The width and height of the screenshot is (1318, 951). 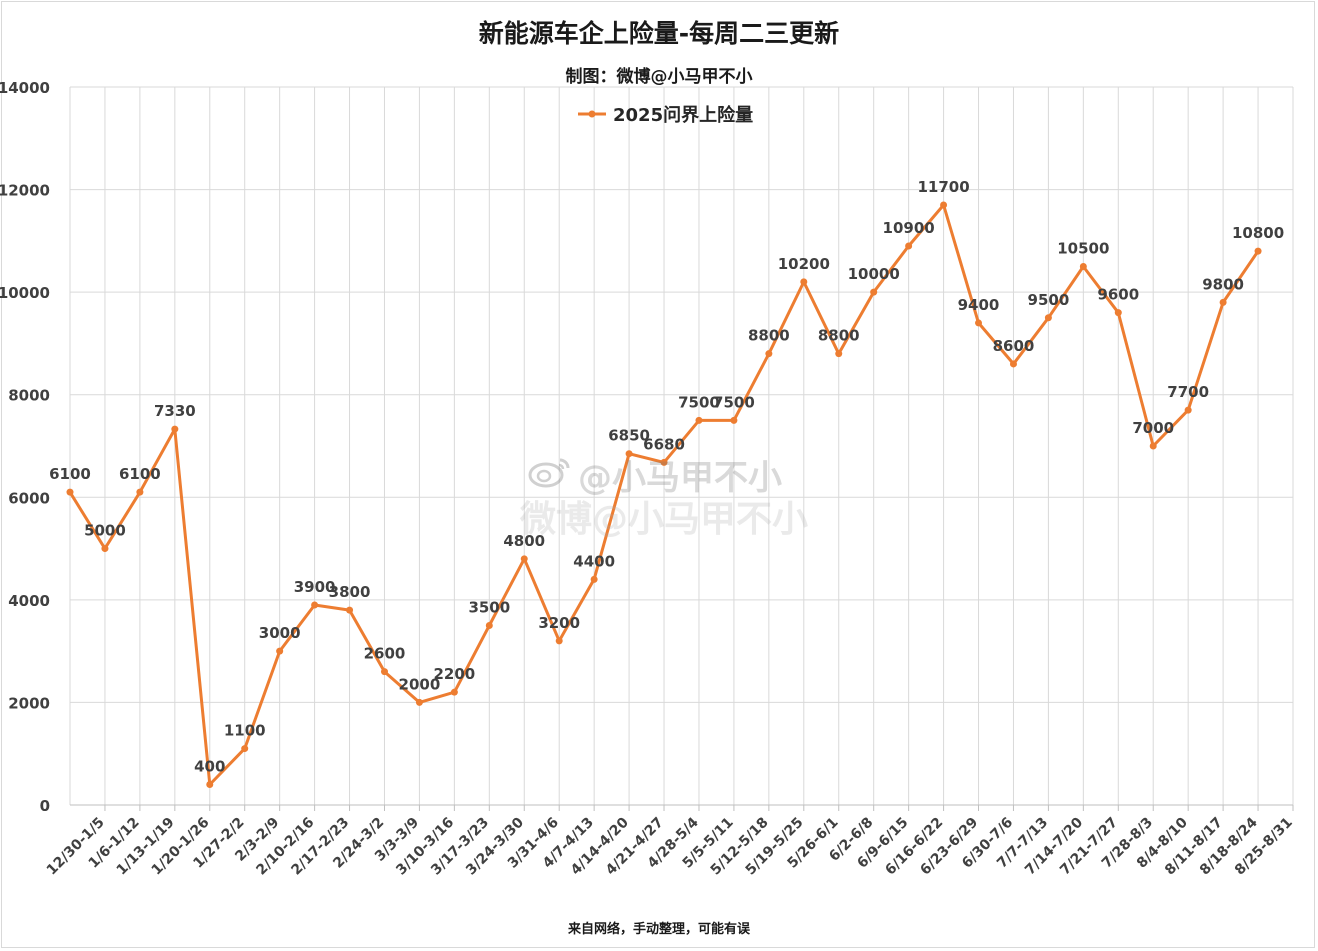 What do you see at coordinates (1014, 346) in the screenshot?
I see `data-label: 8600` at bounding box center [1014, 346].